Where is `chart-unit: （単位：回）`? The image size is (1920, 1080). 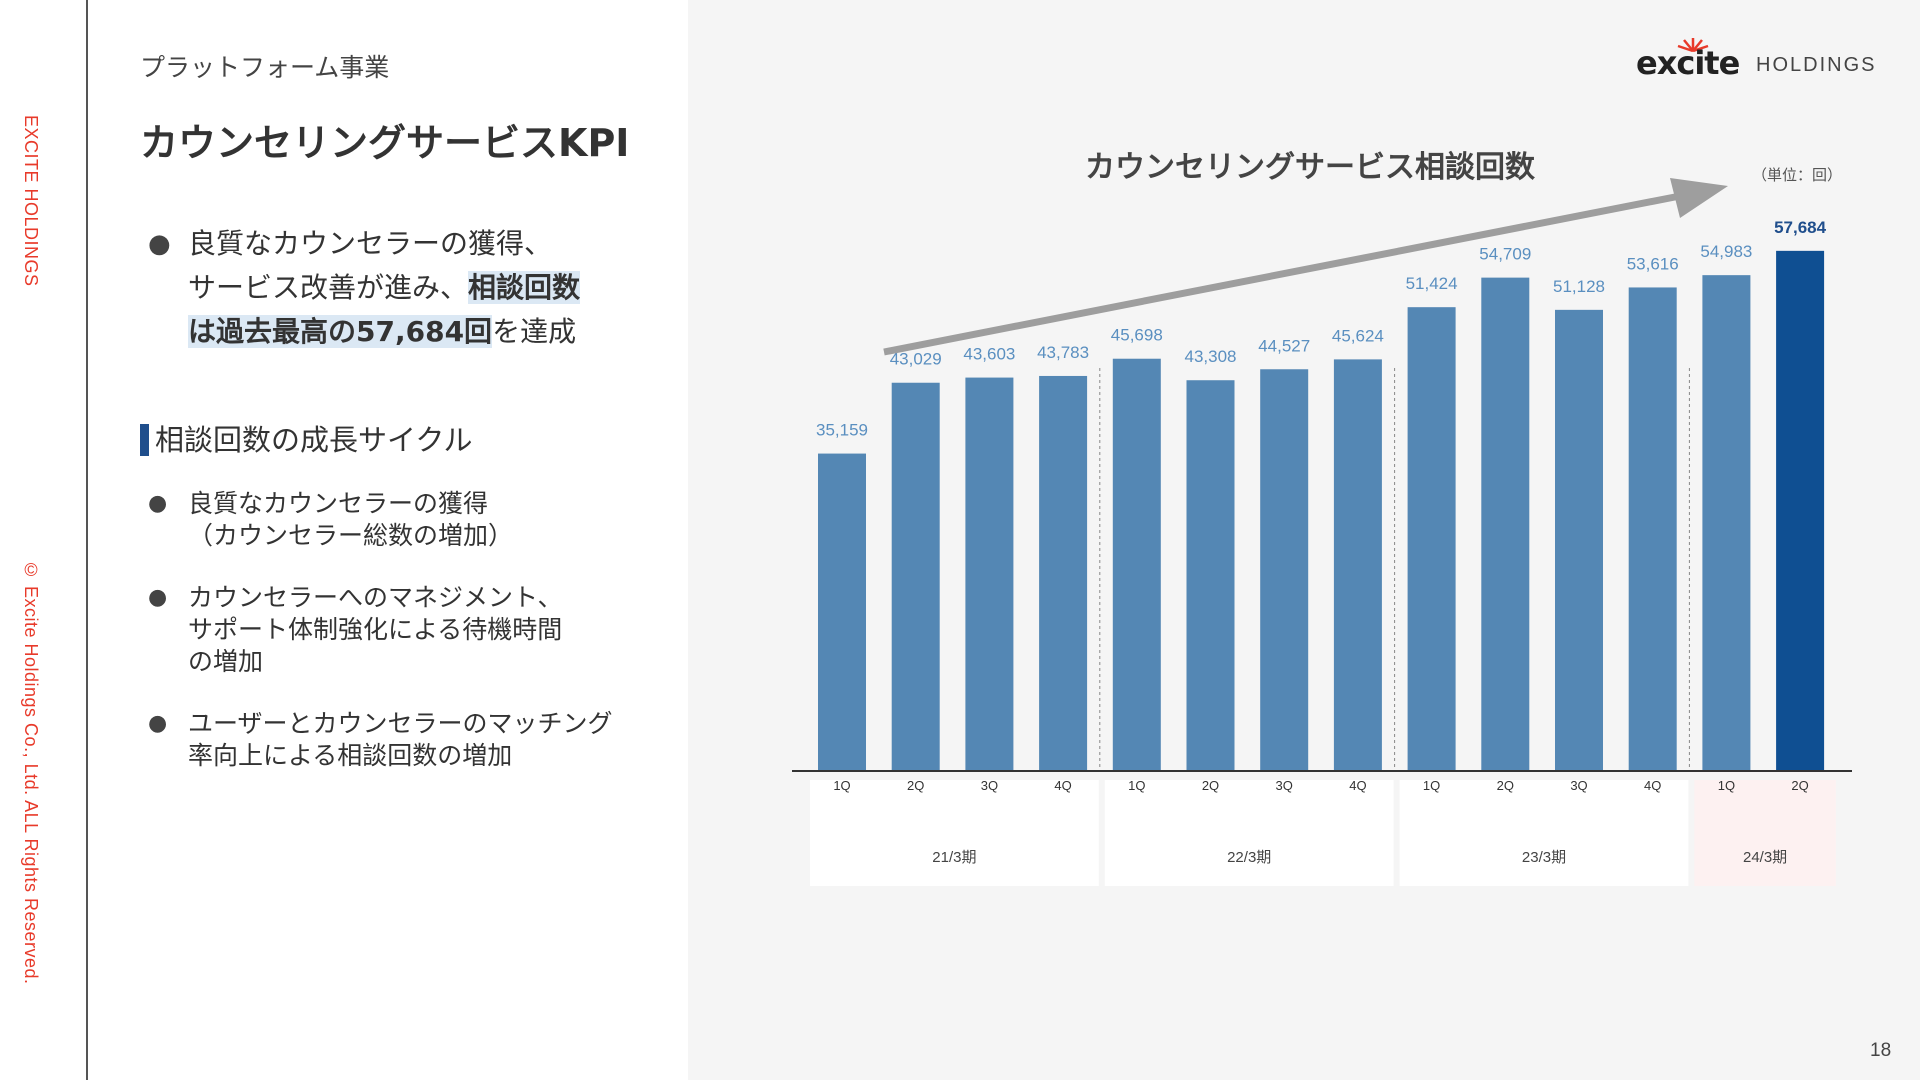
chart-unit: （単位：回） is located at coordinates (1797, 175).